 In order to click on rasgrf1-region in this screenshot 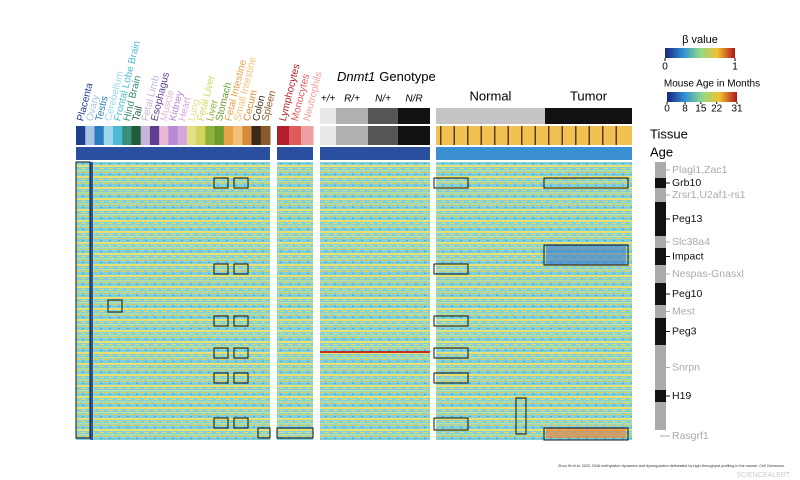, I will do `click(586, 433)`.